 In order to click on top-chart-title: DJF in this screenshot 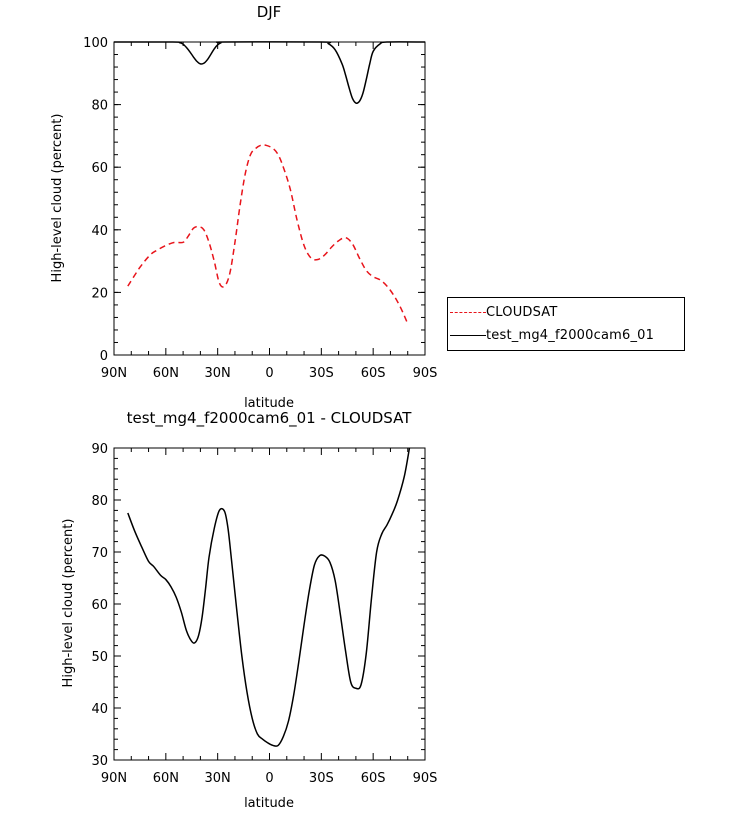, I will do `click(269, 12)`.